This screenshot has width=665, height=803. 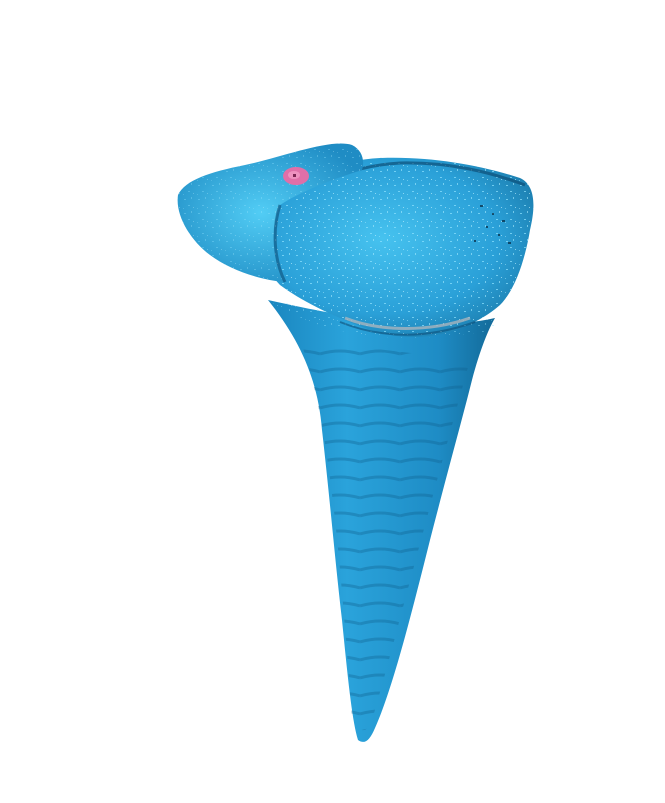 I want to click on tooth-cusp-left, so click(x=270, y=213).